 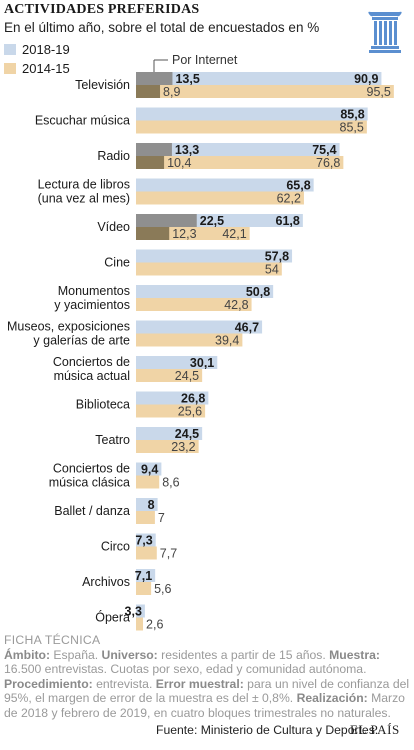 I want to click on value-label-2014-15-12: 7, so click(x=161, y=518).